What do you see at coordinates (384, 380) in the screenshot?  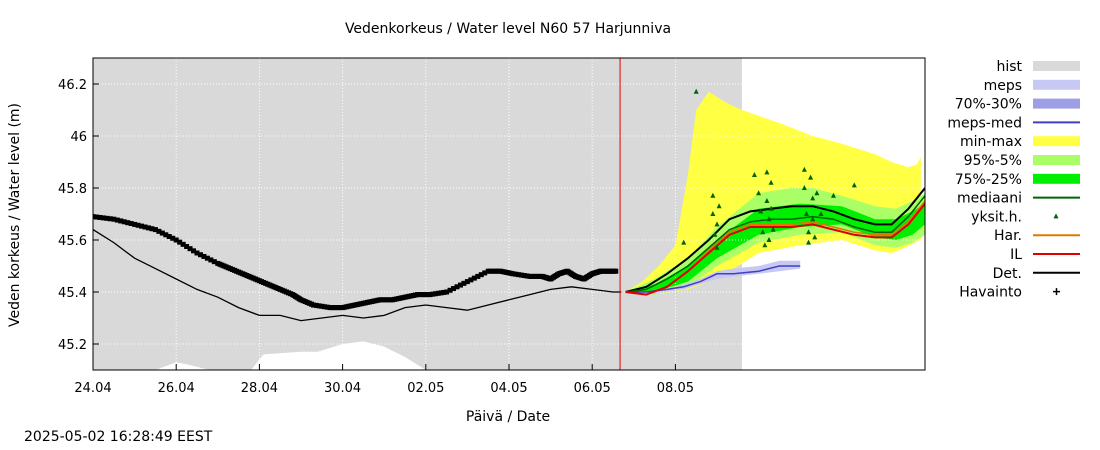 I see `x-axis: 24.04 26.04 28.04 30.04 02.05 04.05 06.05 08.05` at bounding box center [384, 380].